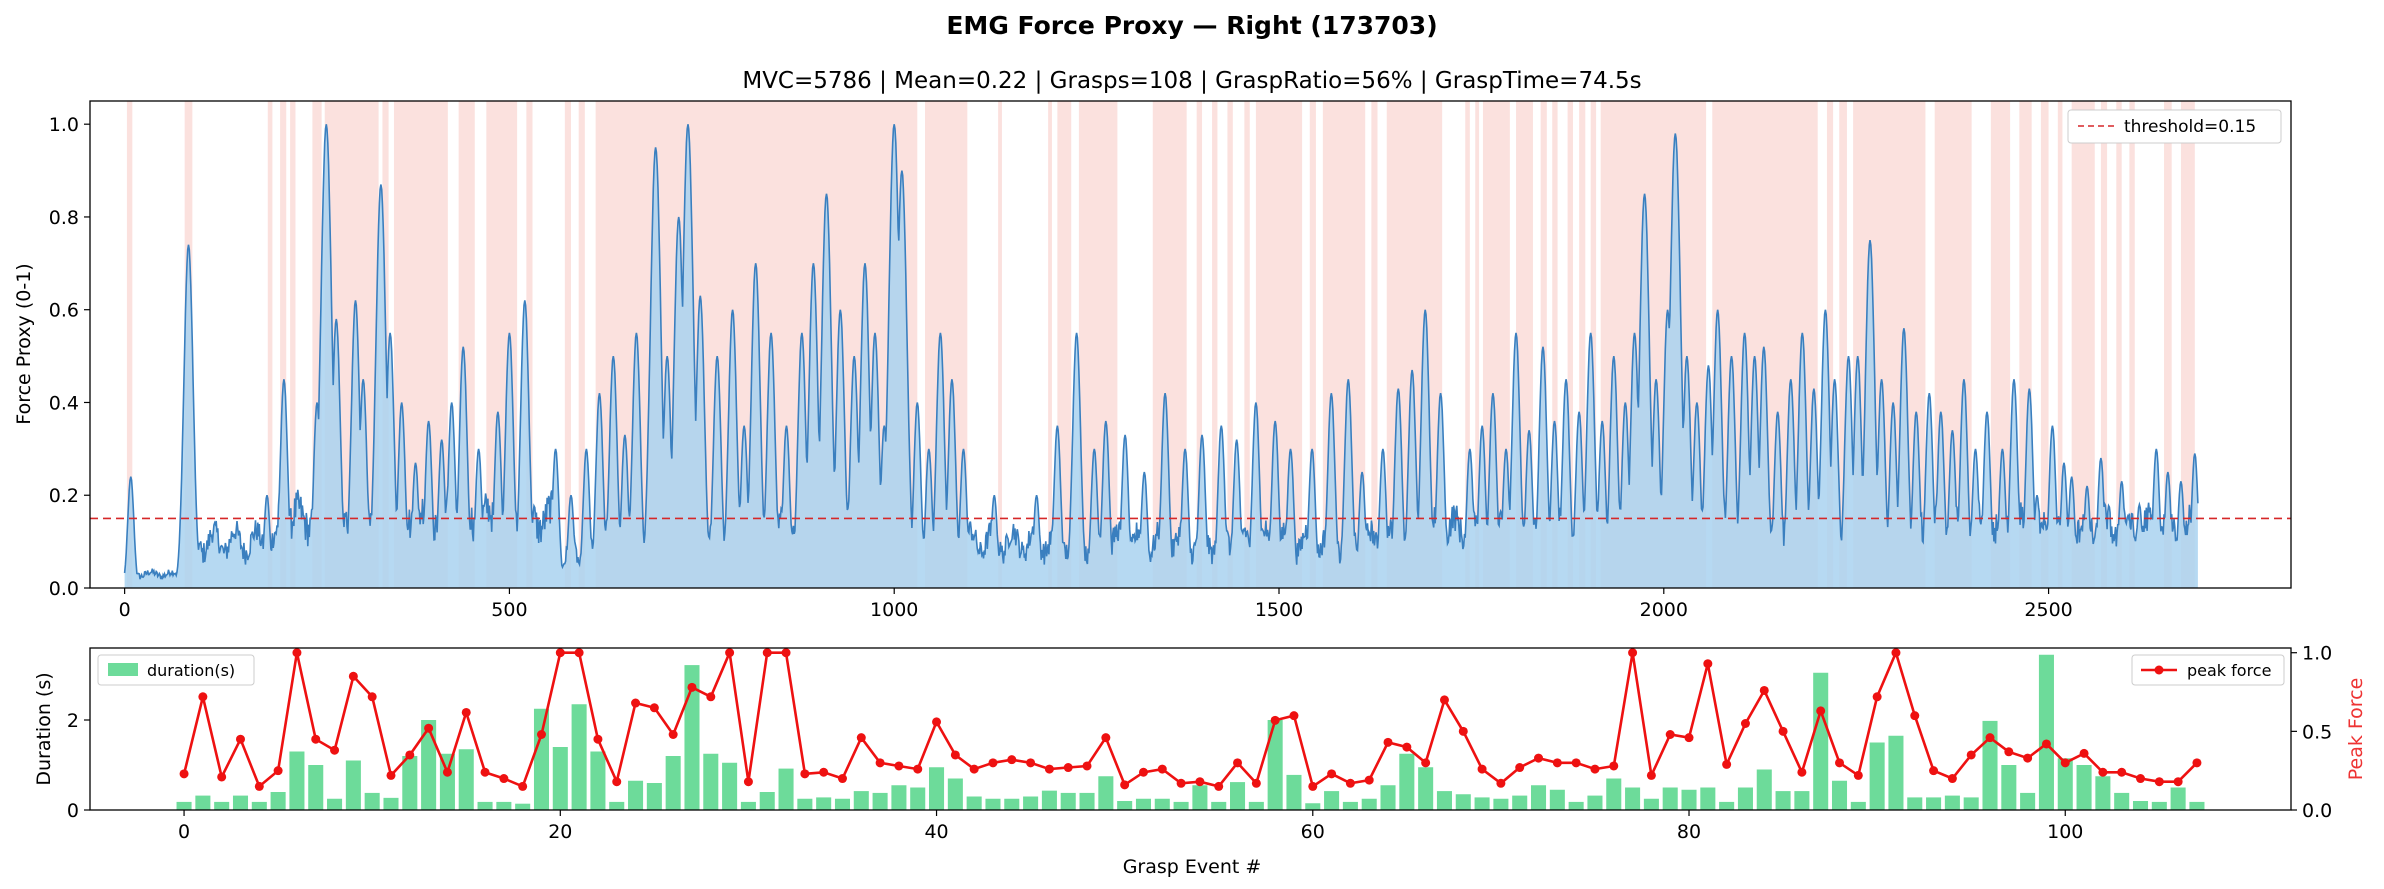  I want to click on y-tick-label: 0, so click(73, 811).